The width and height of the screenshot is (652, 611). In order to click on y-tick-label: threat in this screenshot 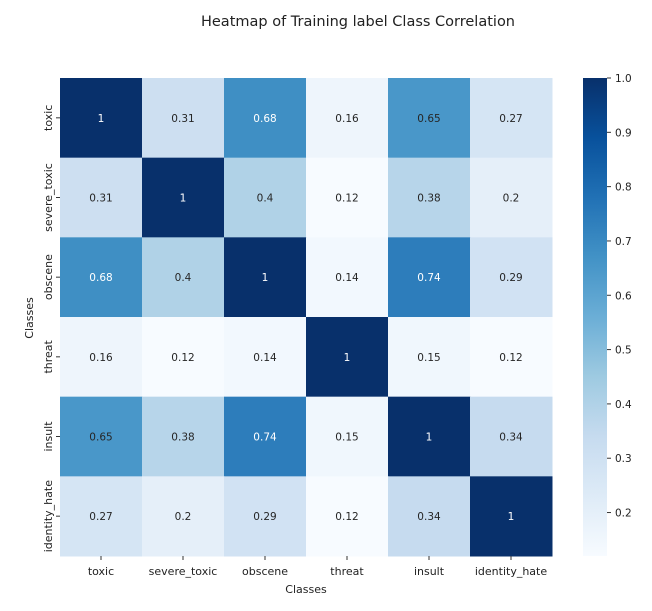, I will do `click(48, 356)`.